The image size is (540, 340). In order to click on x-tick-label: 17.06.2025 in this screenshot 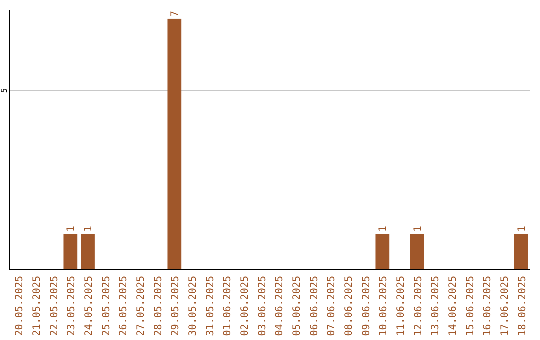, I will do `click(505, 306)`.